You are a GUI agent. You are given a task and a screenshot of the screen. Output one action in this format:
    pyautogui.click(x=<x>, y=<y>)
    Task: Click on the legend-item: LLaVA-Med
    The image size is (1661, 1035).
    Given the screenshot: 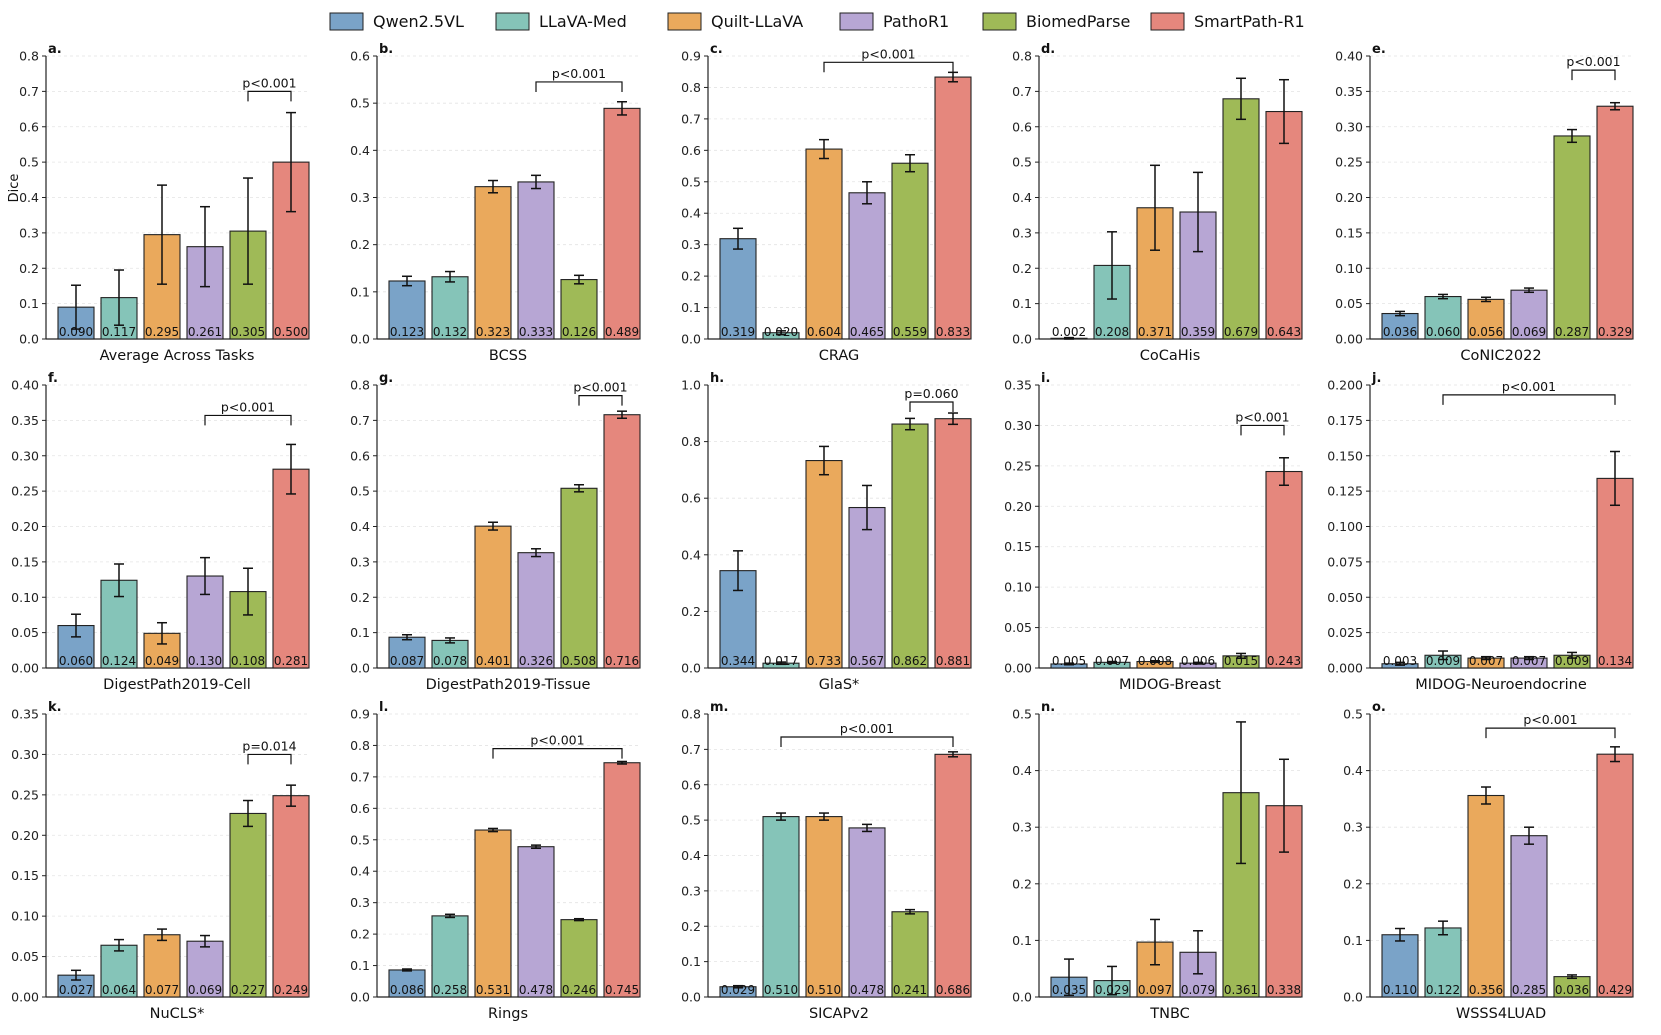 What is the action you would take?
    pyautogui.click(x=561, y=21)
    